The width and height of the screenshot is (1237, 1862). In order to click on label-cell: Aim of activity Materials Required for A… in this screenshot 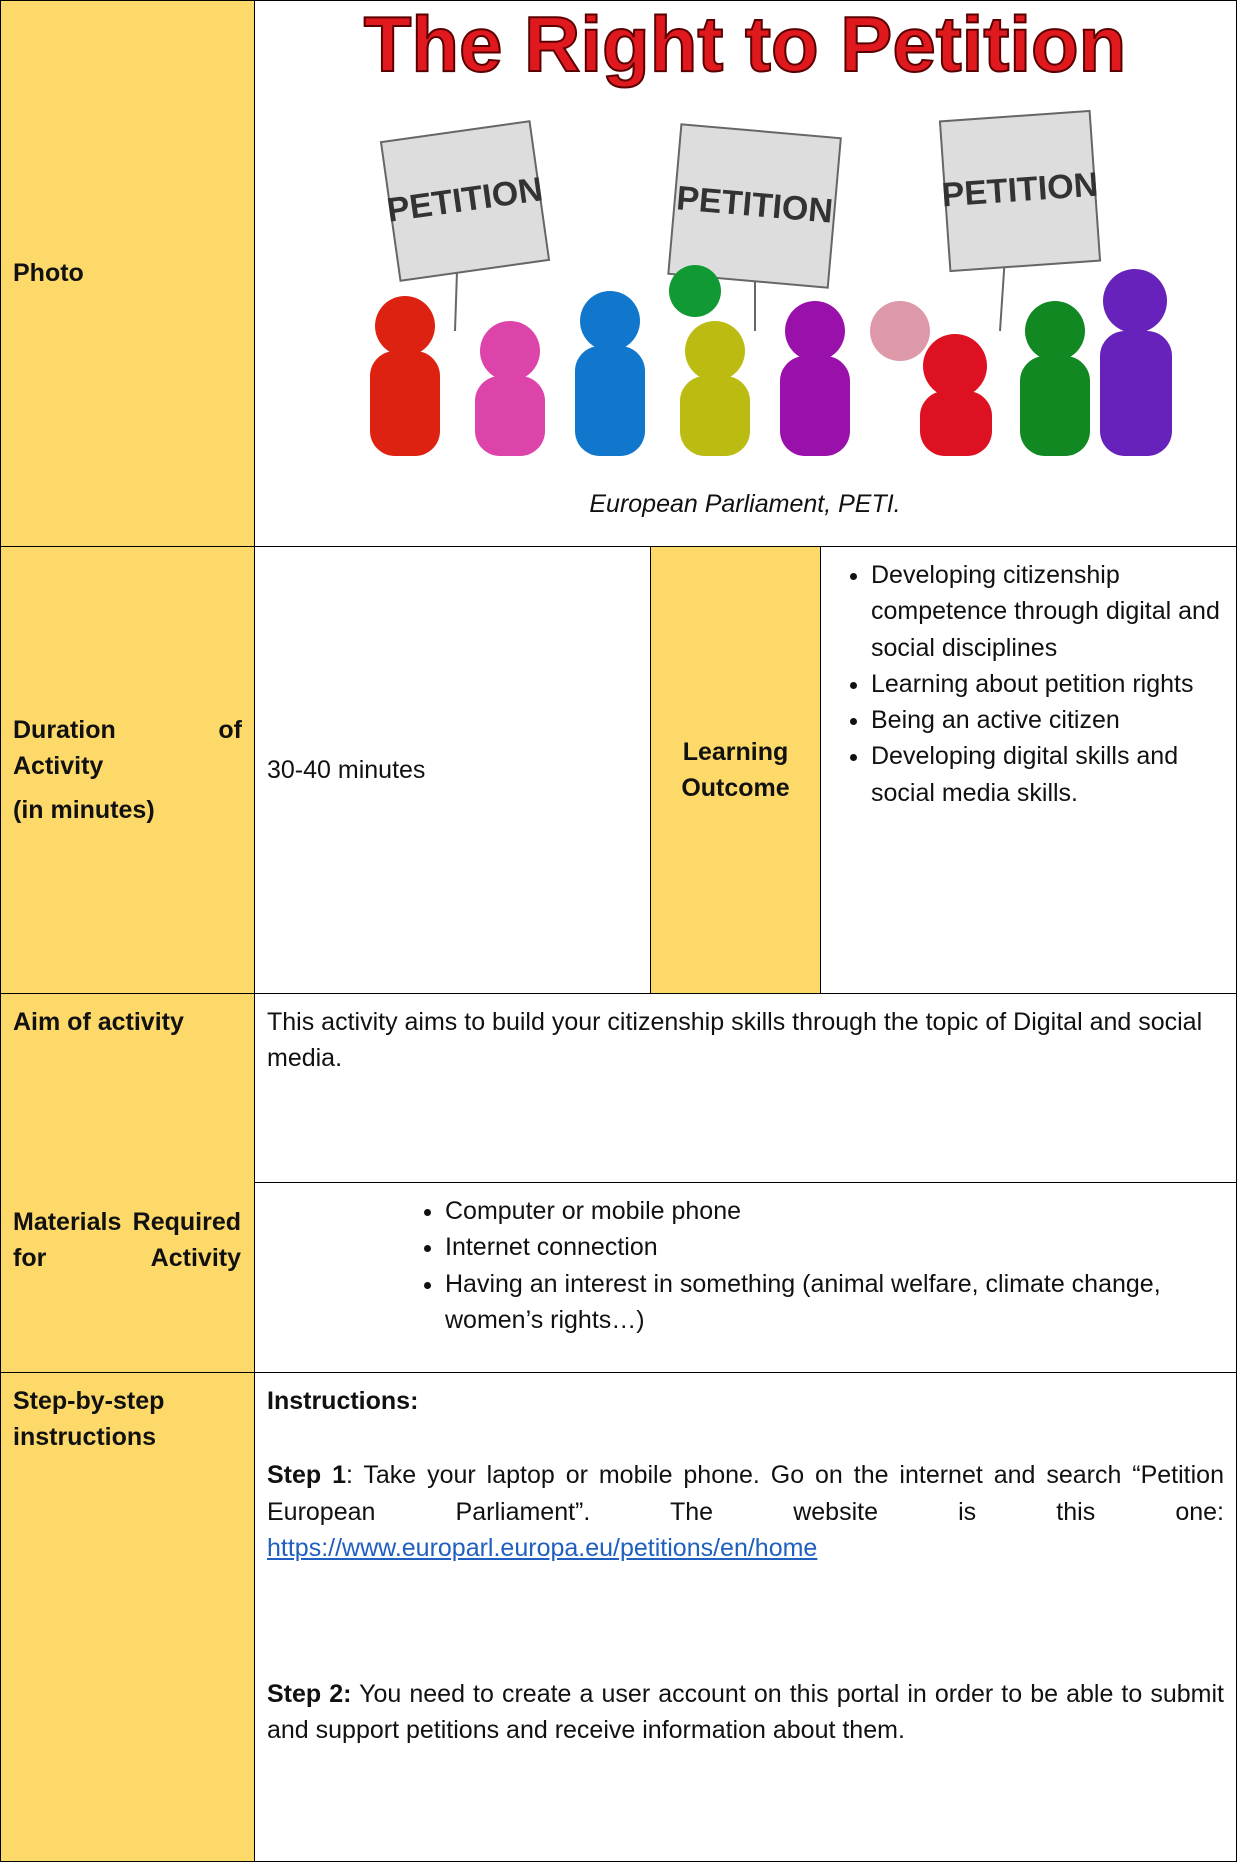, I will do `click(127, 1183)`.